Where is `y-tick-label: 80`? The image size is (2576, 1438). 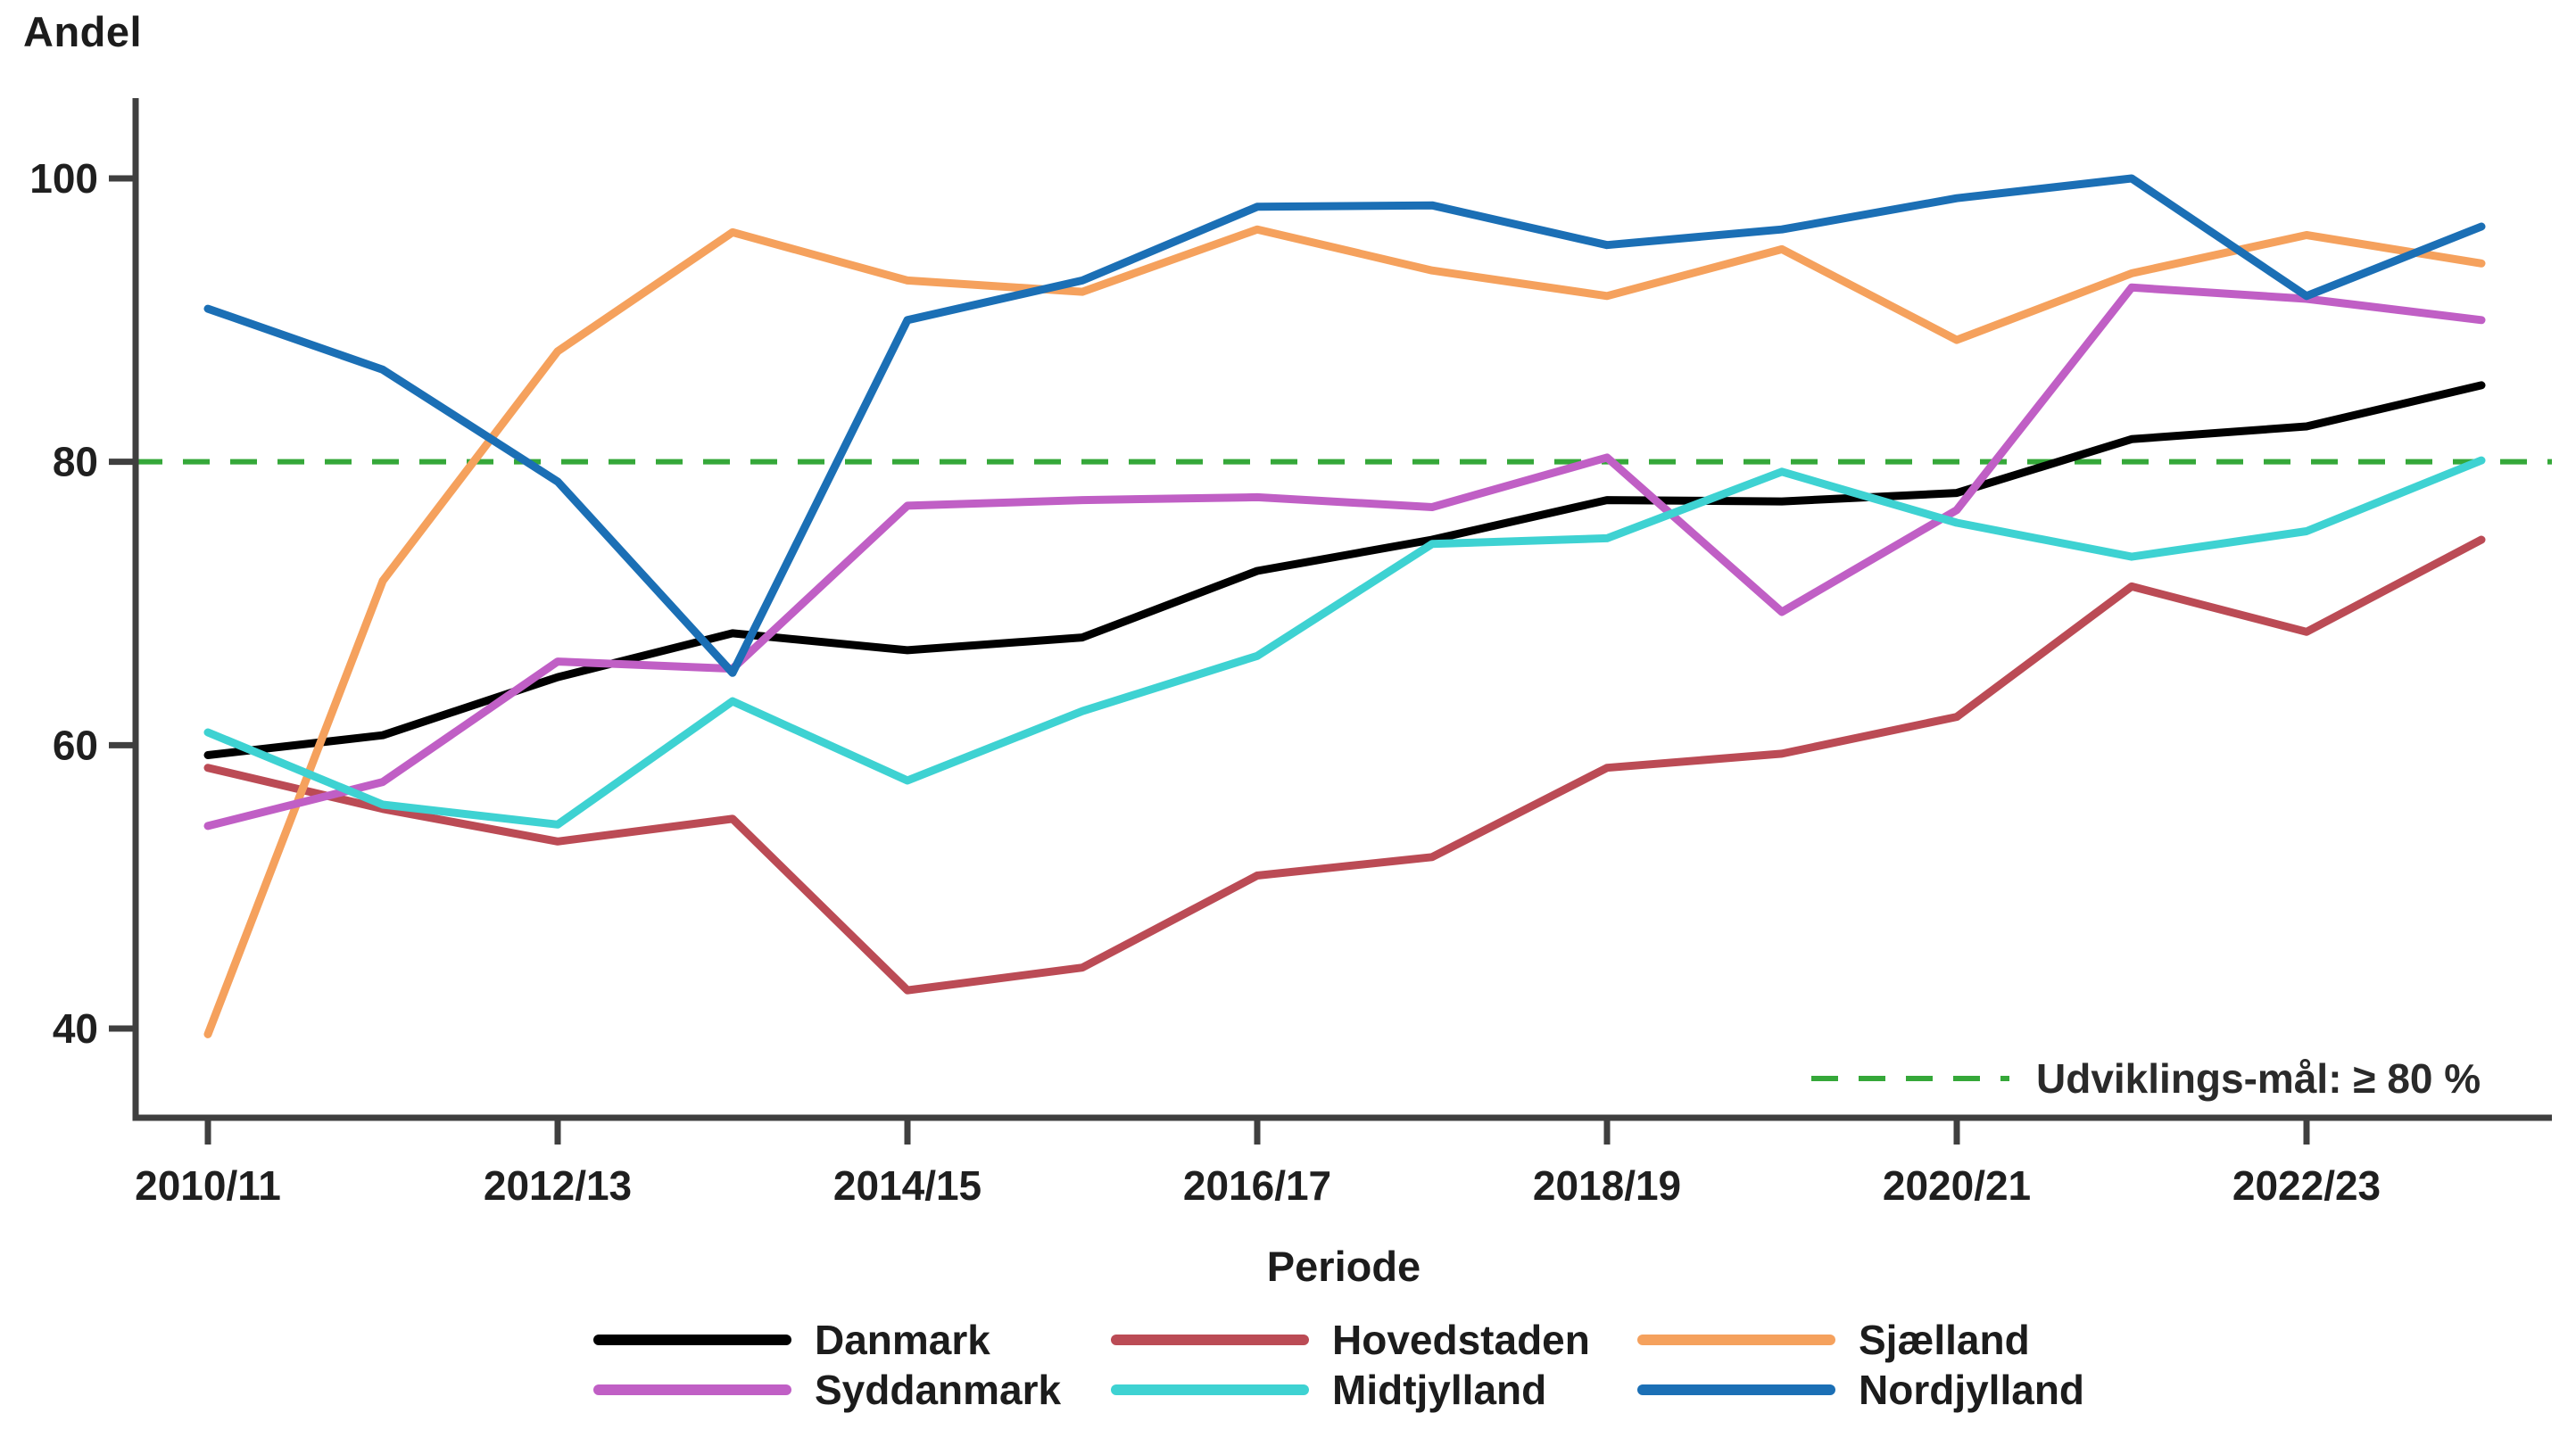
y-tick-label: 80 is located at coordinates (75, 462).